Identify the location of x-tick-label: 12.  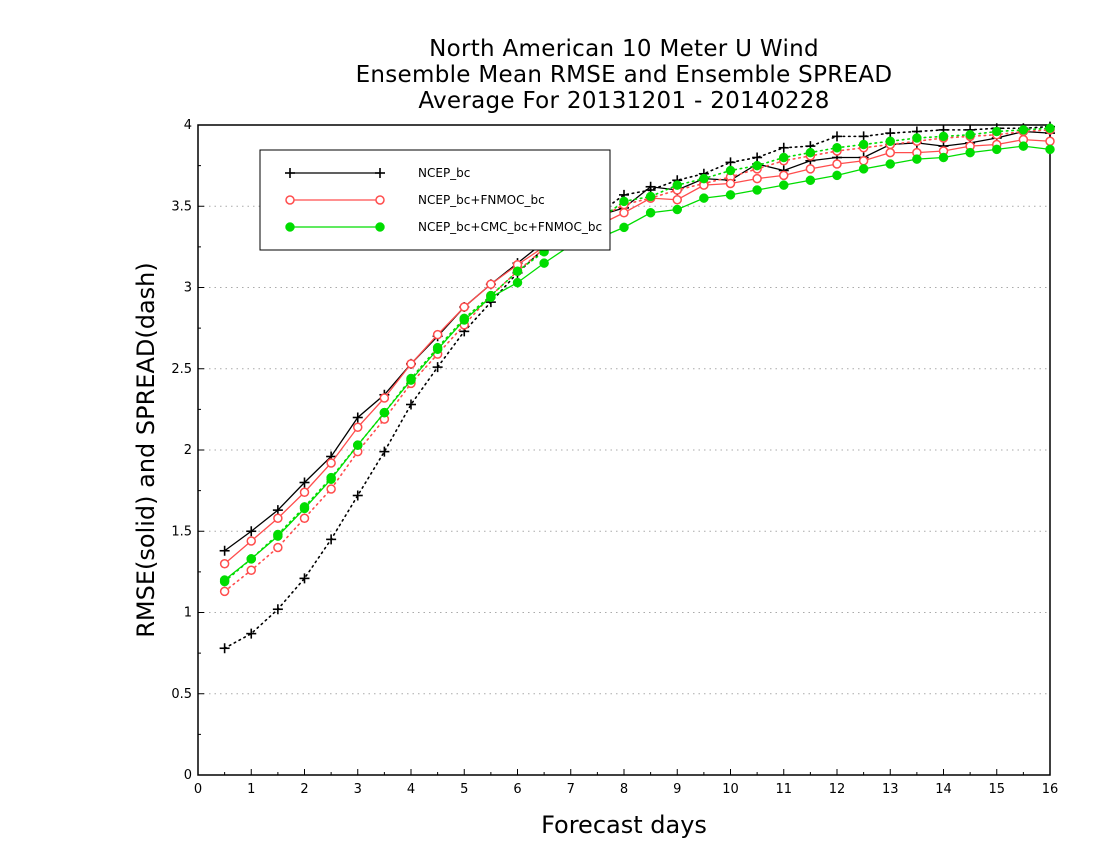
(837, 789).